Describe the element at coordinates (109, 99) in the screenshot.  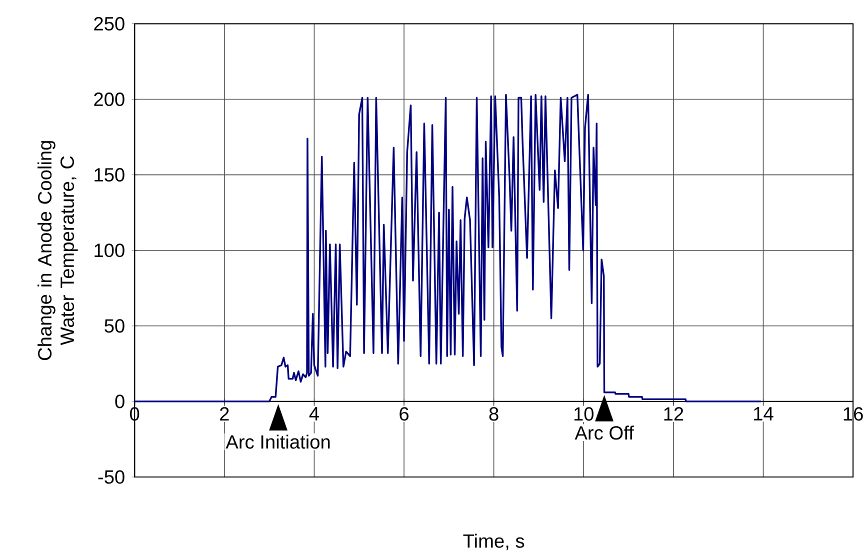
I see `y-tick-label: 200` at that location.